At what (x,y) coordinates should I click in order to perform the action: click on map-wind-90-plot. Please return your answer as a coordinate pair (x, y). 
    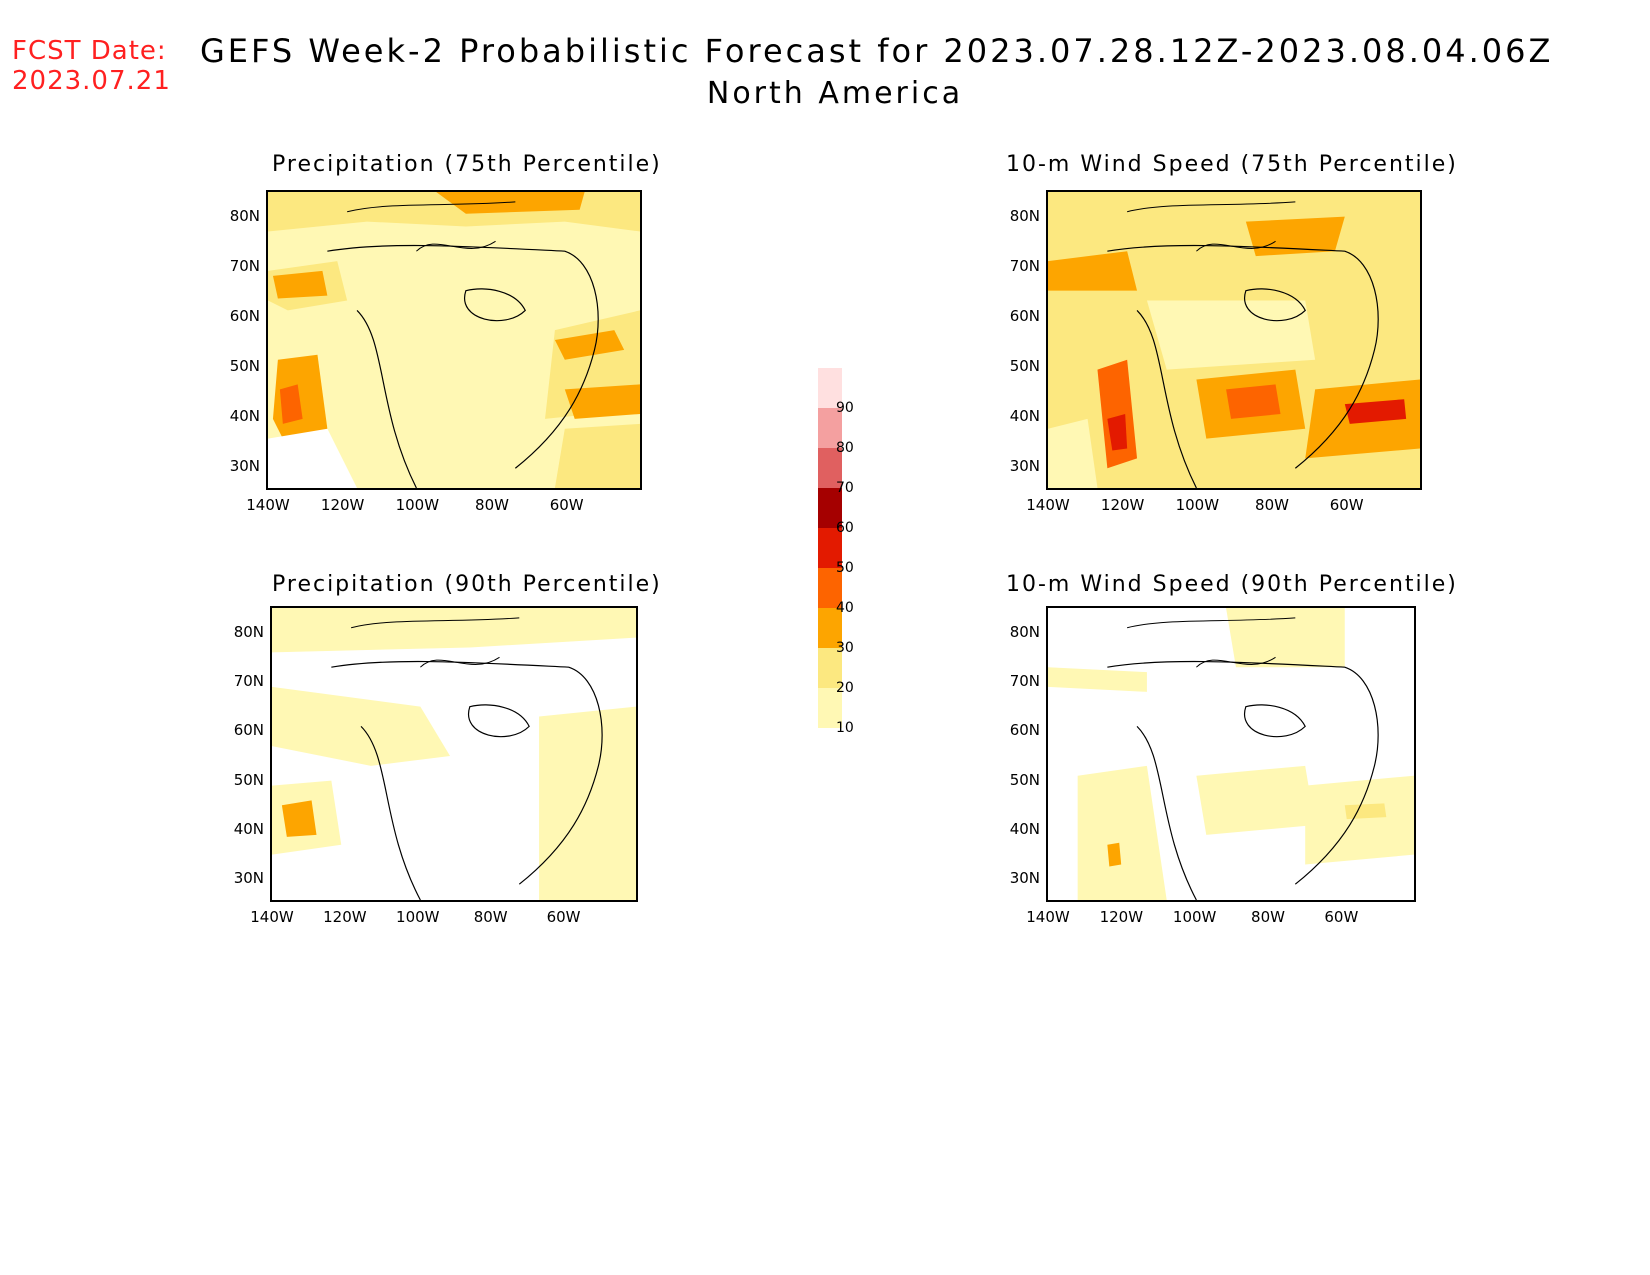
    Looking at the image, I should click on (1231, 754).